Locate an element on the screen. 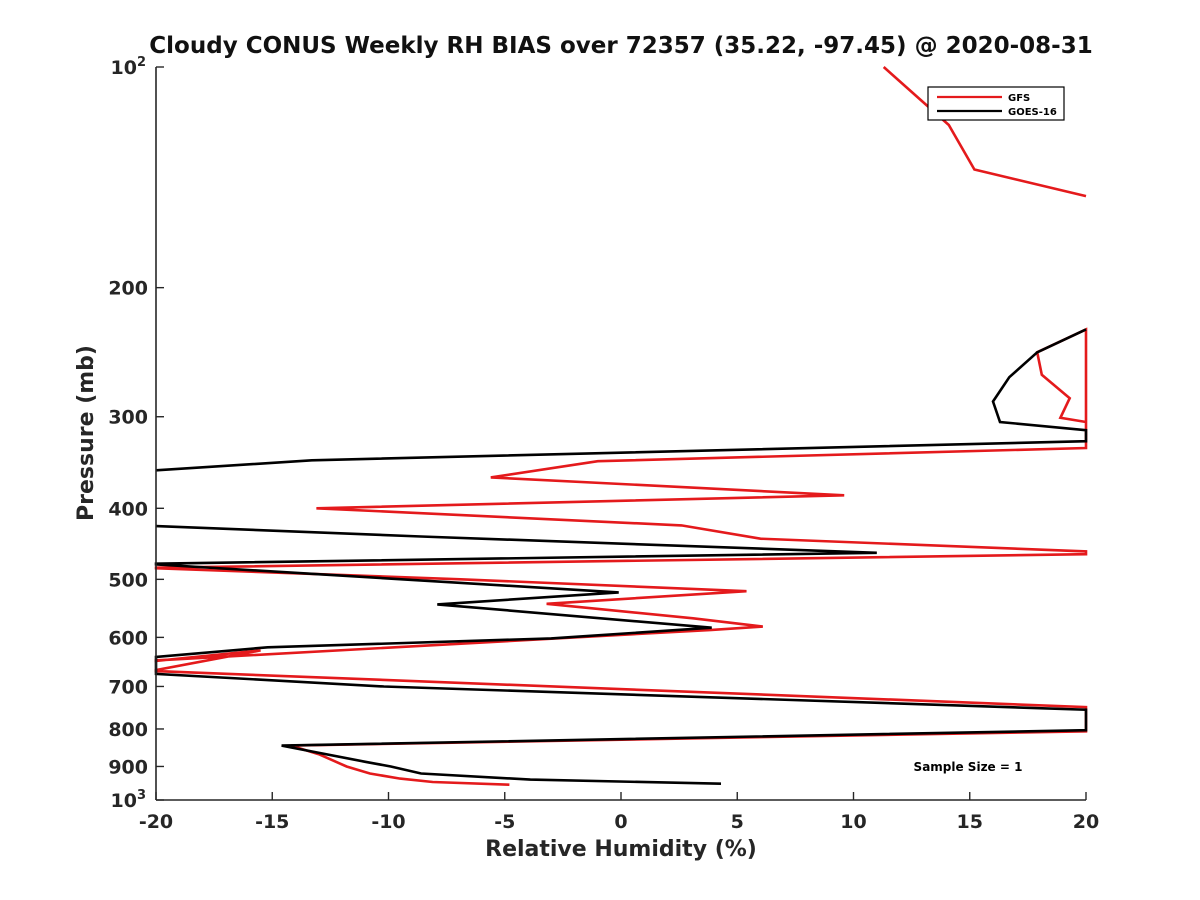 The height and width of the screenshot is (900, 1200). y-tick-label: 900 is located at coordinates (128, 767).